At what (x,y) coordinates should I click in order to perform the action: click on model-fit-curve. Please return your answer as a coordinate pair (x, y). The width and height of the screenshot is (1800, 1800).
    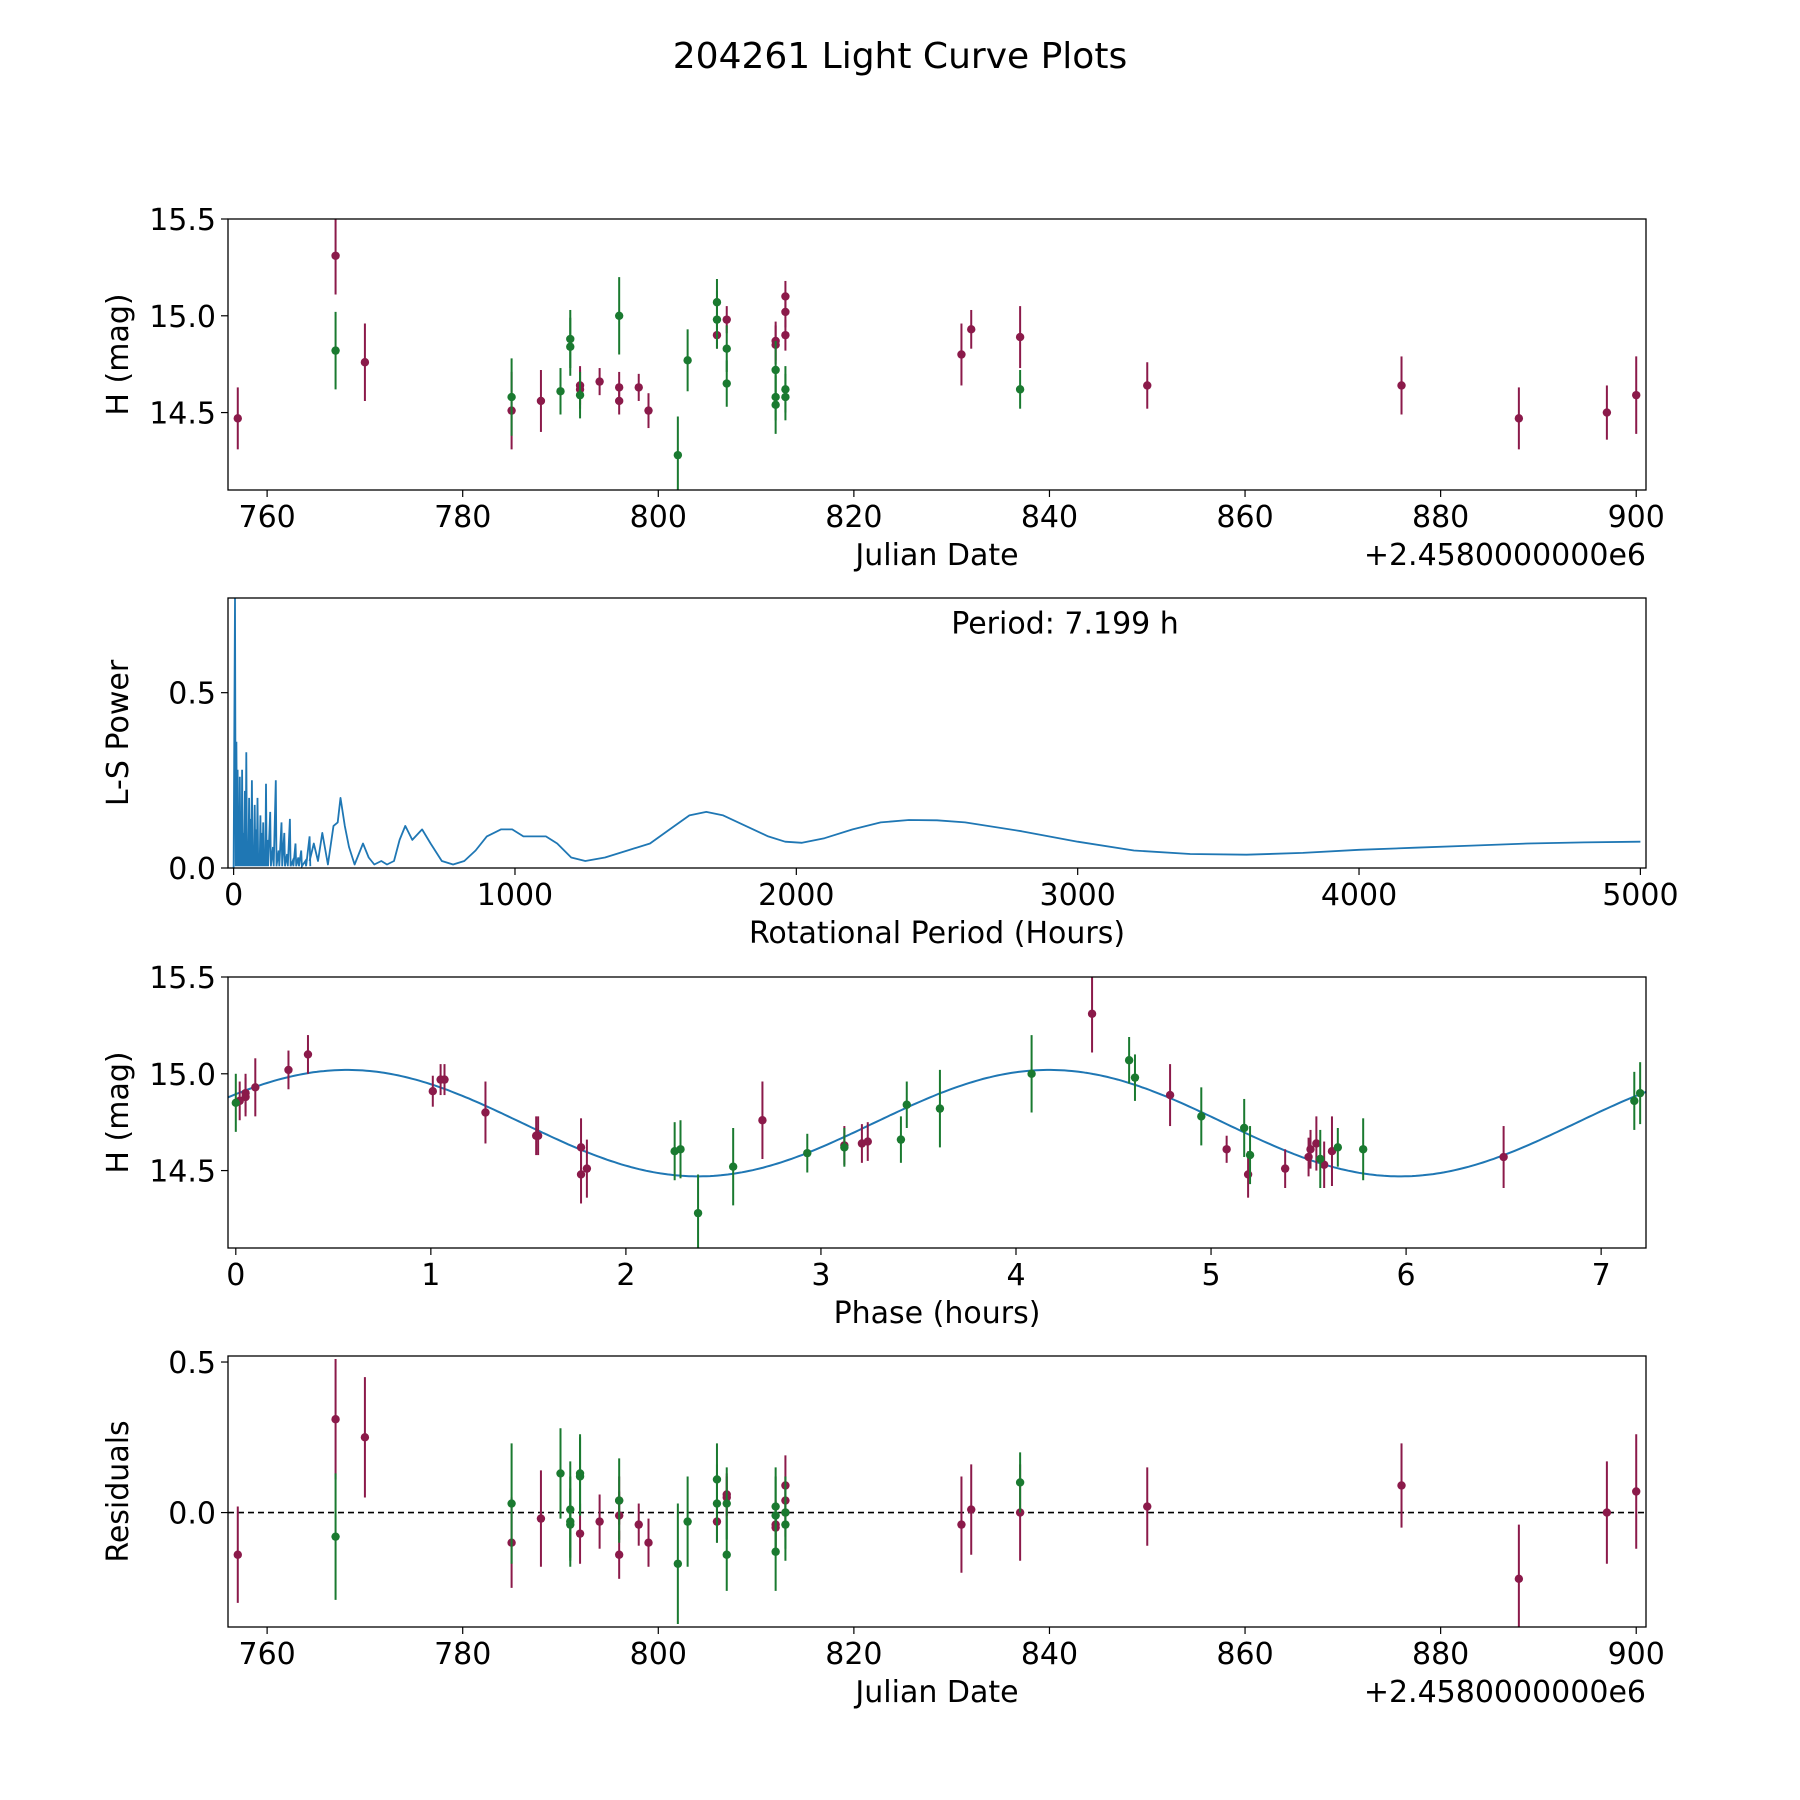
    Looking at the image, I should click on (937, 1123).